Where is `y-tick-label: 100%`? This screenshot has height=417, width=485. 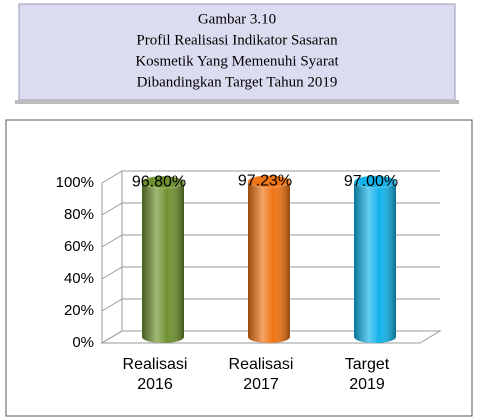 y-tick-label: 100% is located at coordinates (75, 182).